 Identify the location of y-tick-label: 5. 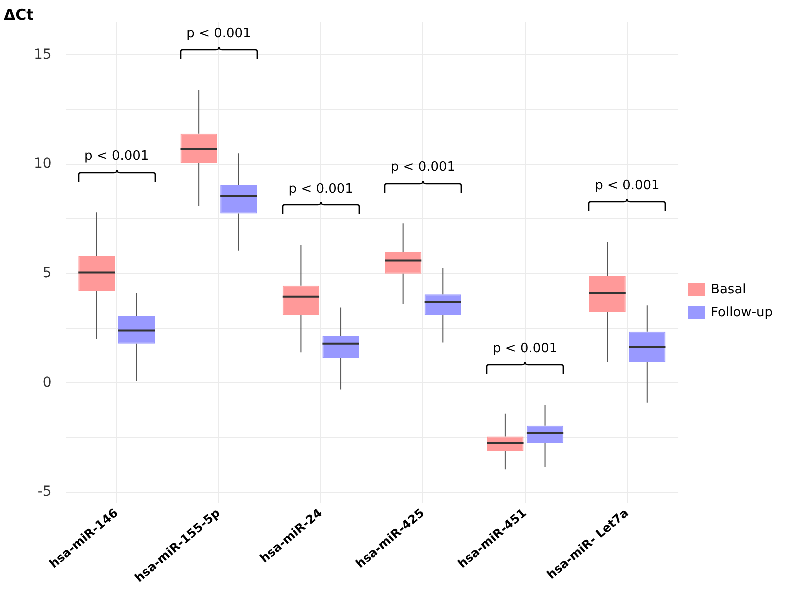
(47, 274).